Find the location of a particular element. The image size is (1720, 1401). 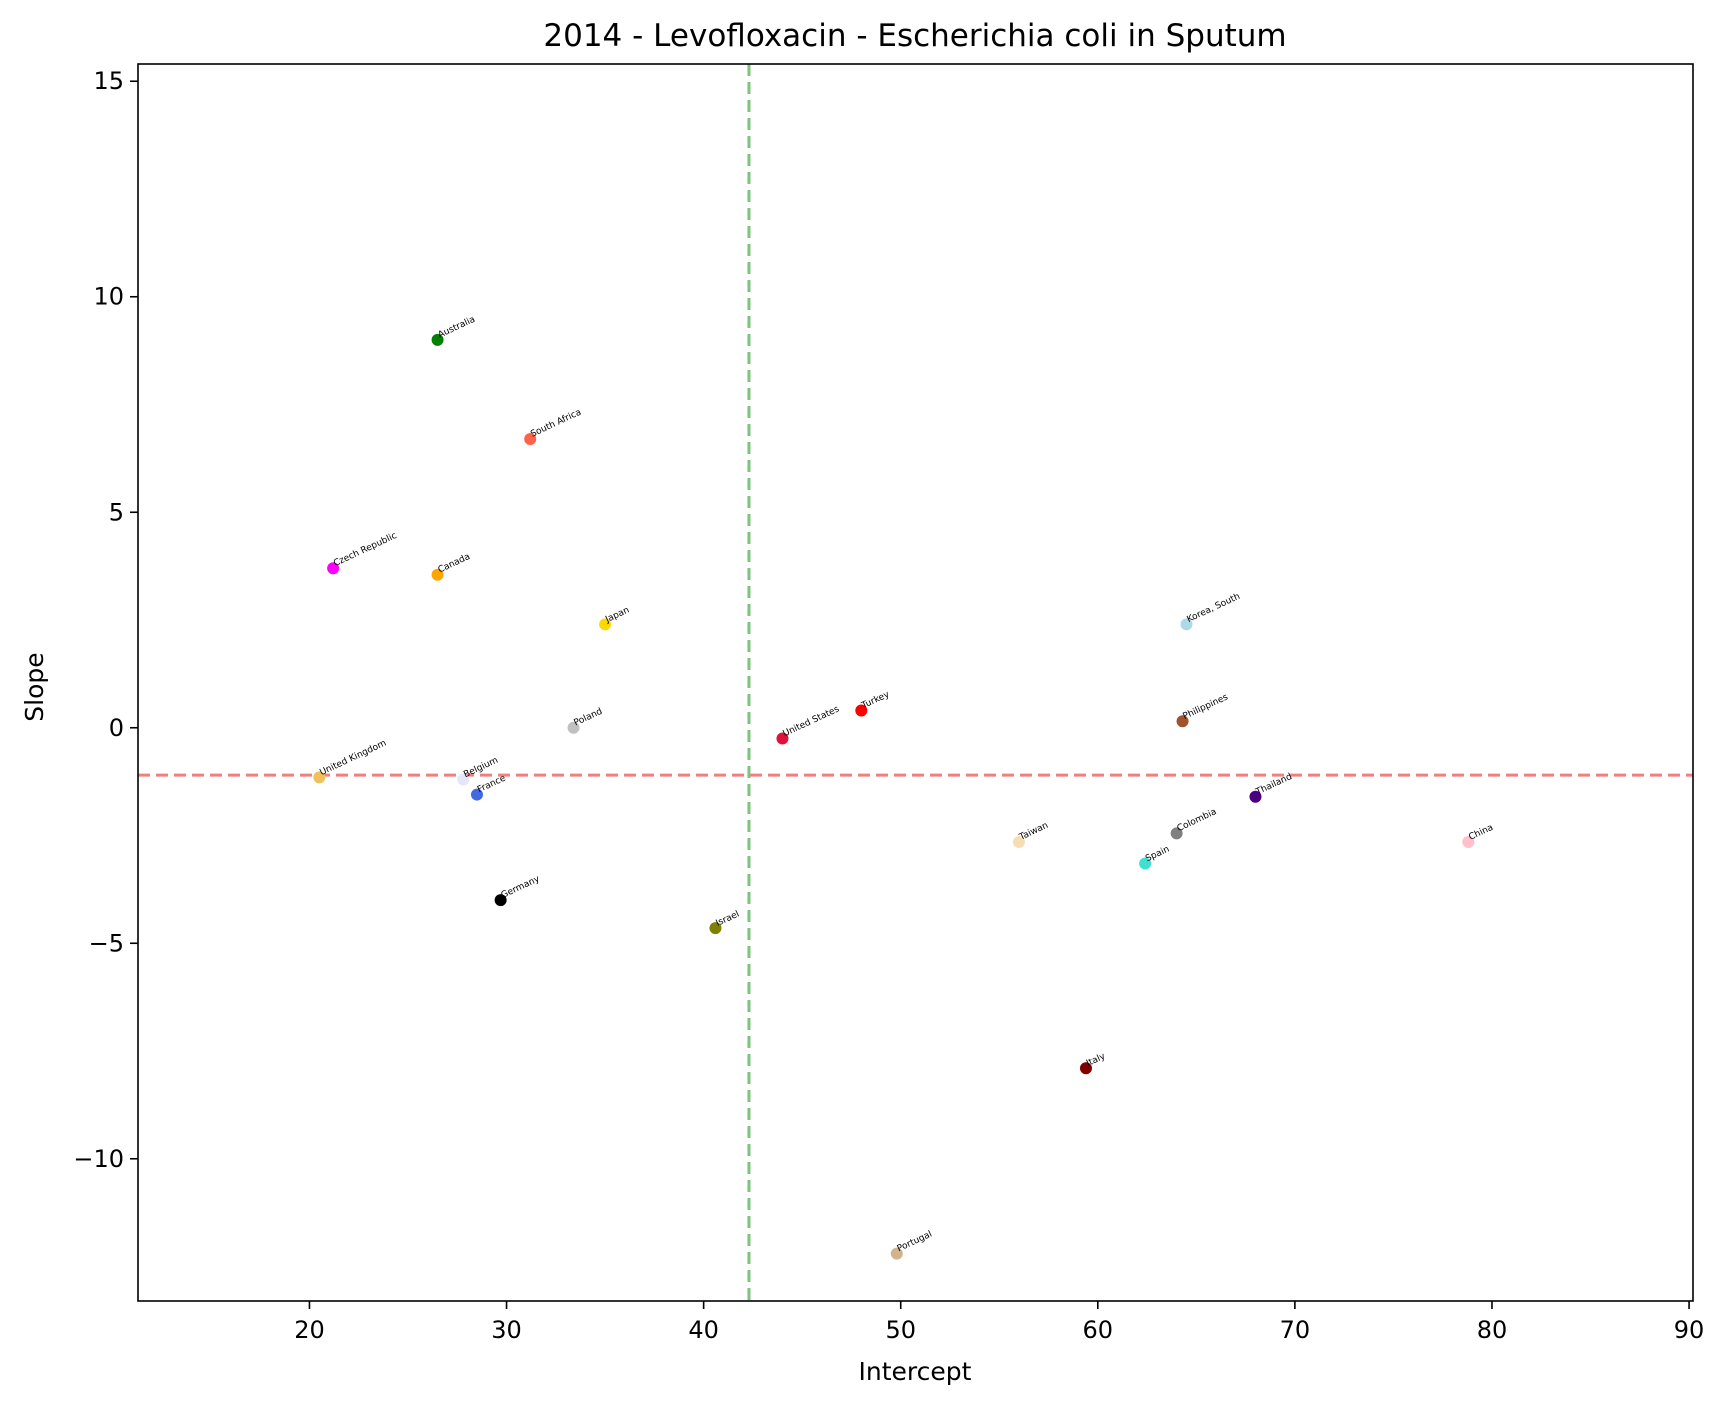

x-tick-label: 30 is located at coordinates (506, 1330).